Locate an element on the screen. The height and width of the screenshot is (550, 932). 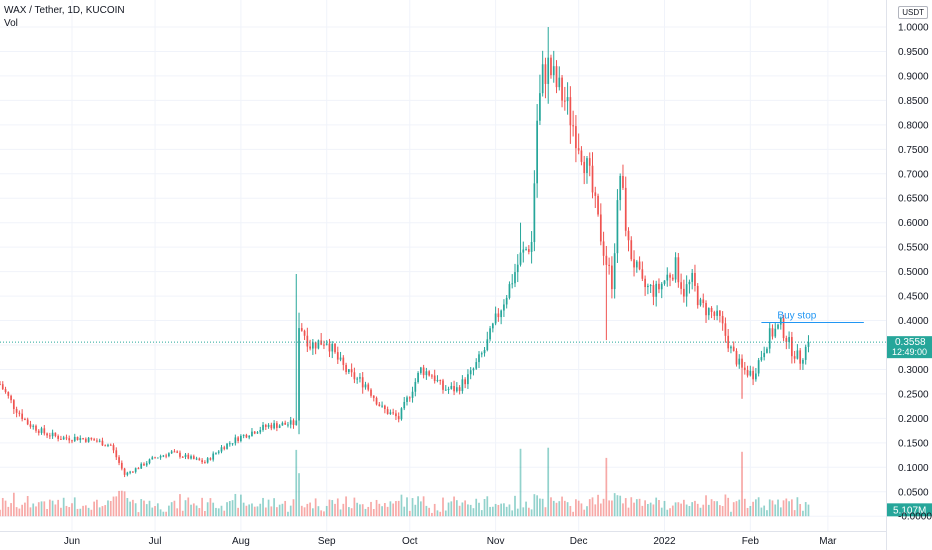
currency-unit-badge: USDT is located at coordinates (913, 12).